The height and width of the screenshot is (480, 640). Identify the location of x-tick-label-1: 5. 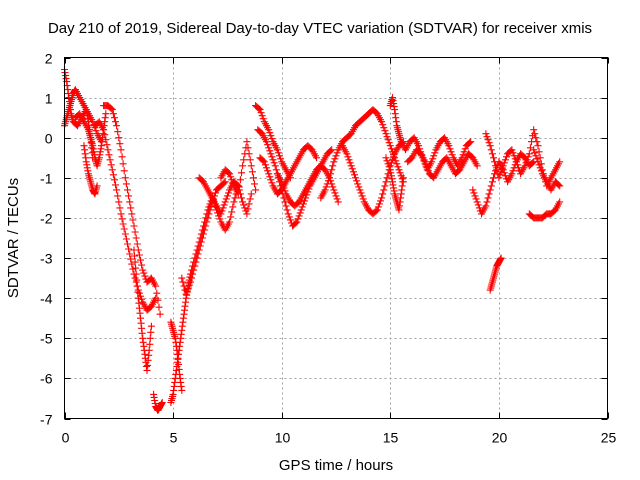
(174, 438).